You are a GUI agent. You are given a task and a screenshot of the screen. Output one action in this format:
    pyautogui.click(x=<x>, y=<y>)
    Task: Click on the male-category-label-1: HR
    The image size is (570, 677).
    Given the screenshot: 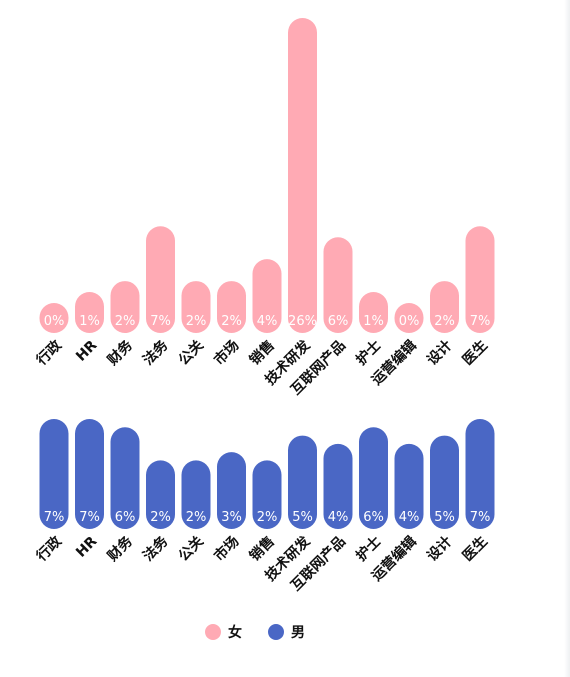 What is the action you would take?
    pyautogui.click(x=86, y=546)
    